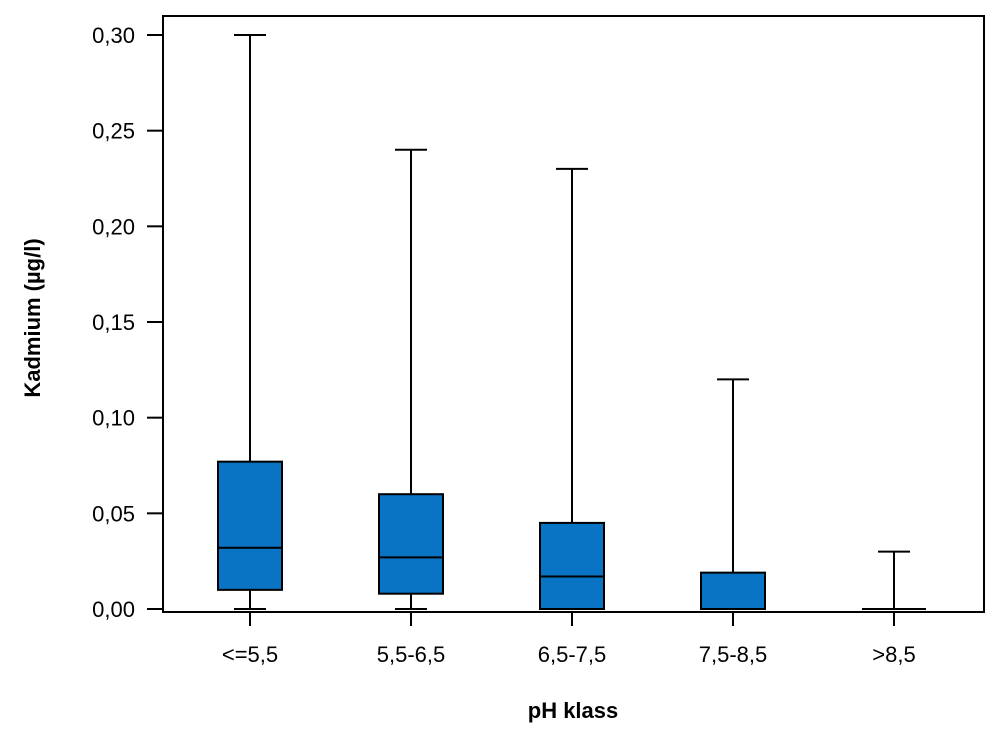 Image resolution: width=1000 pixels, height=755 pixels. What do you see at coordinates (113, 226) in the screenshot?
I see `y-tick-label: 0,20` at bounding box center [113, 226].